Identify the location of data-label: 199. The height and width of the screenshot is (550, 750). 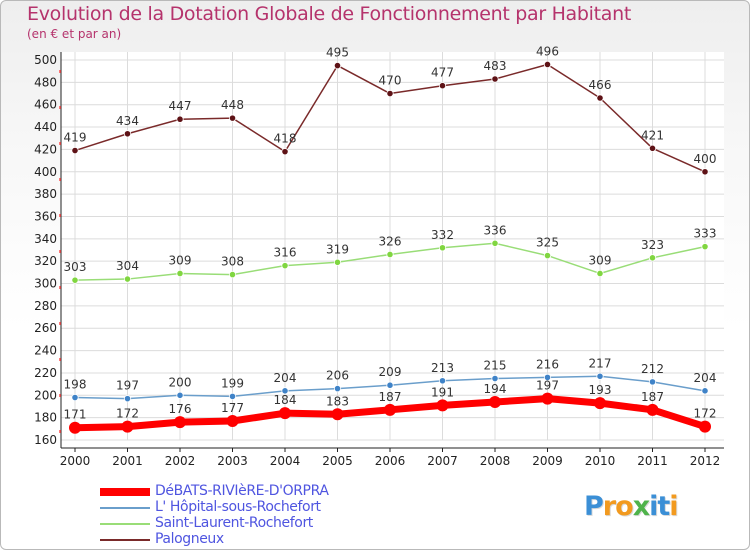
(232, 383).